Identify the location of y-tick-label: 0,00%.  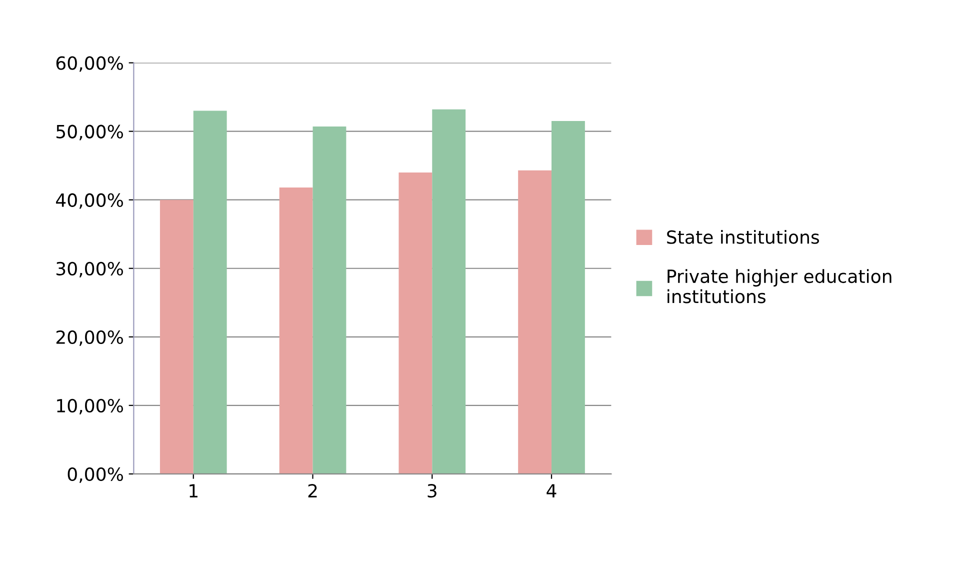
(95, 475).